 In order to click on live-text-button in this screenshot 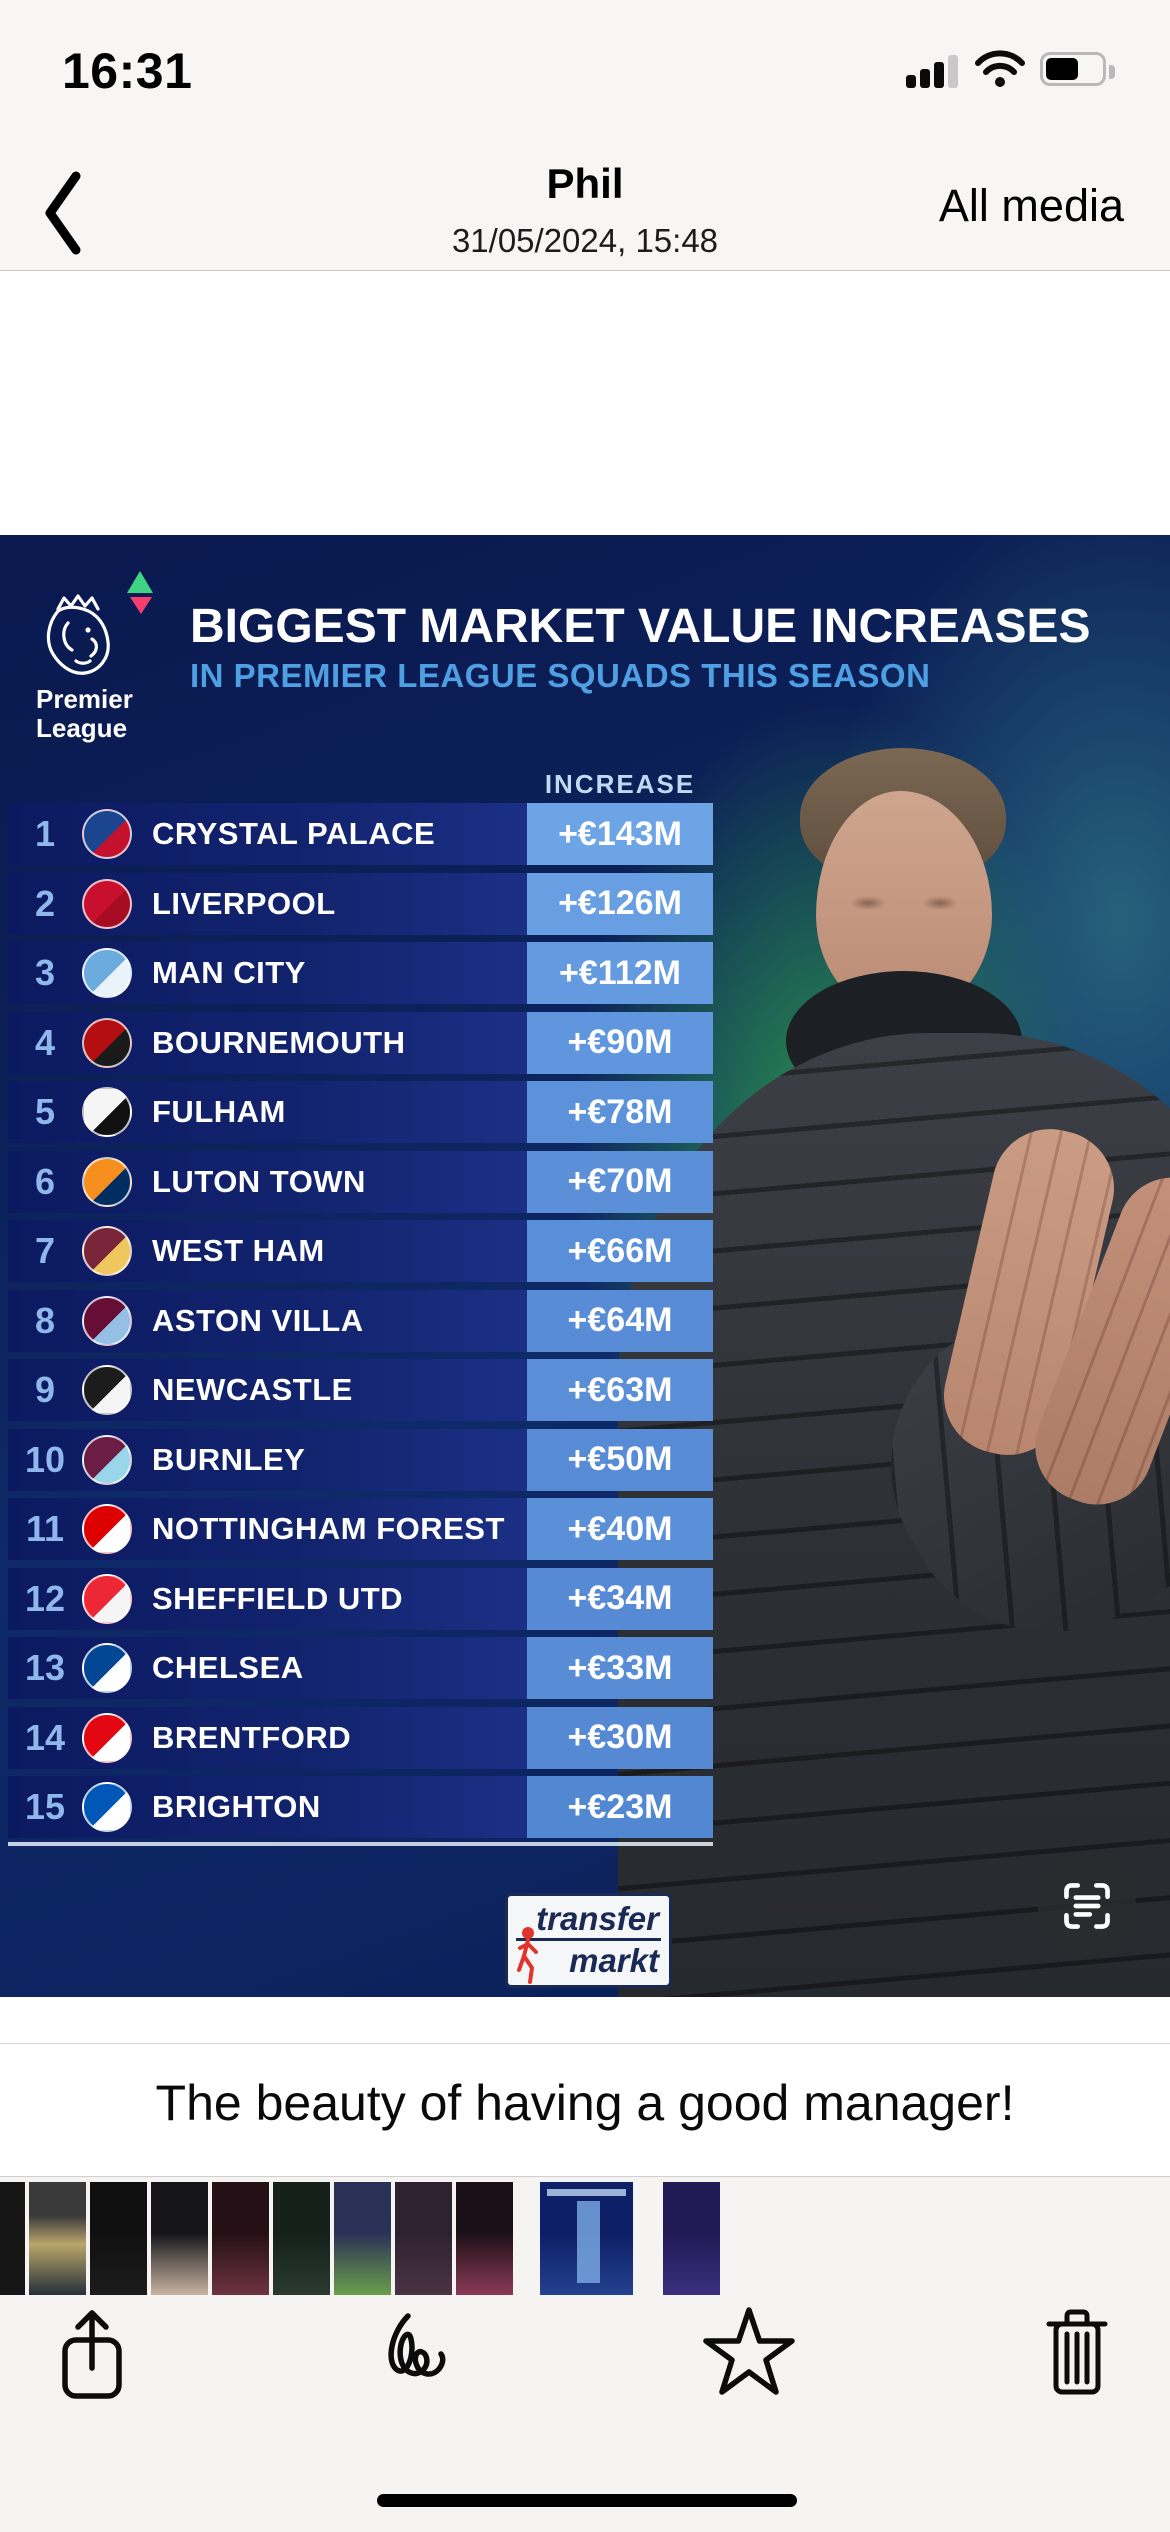, I will do `click(1087, 1906)`.